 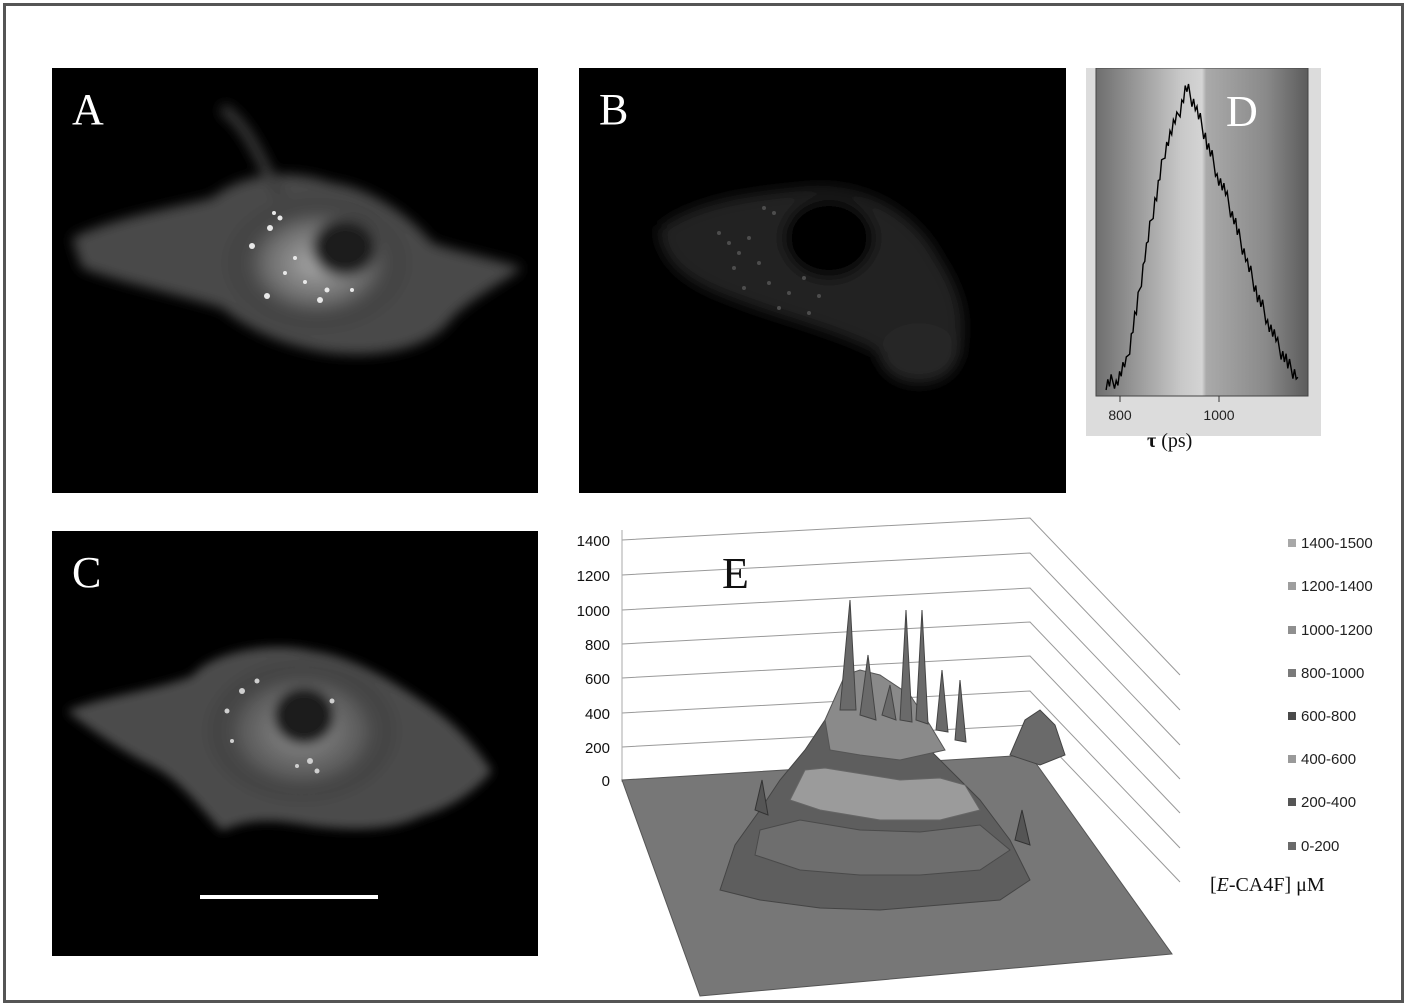 What do you see at coordinates (593, 661) in the screenshot?
I see `z-tick-labels: 1400 1200 1000 800 600 400 200 0` at bounding box center [593, 661].